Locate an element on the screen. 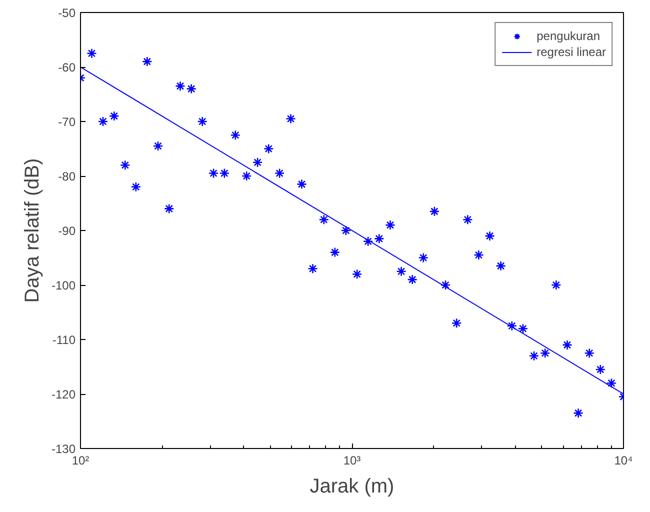 This screenshot has width=650, height=512. x-tick-label: 10³ is located at coordinates (352, 461).